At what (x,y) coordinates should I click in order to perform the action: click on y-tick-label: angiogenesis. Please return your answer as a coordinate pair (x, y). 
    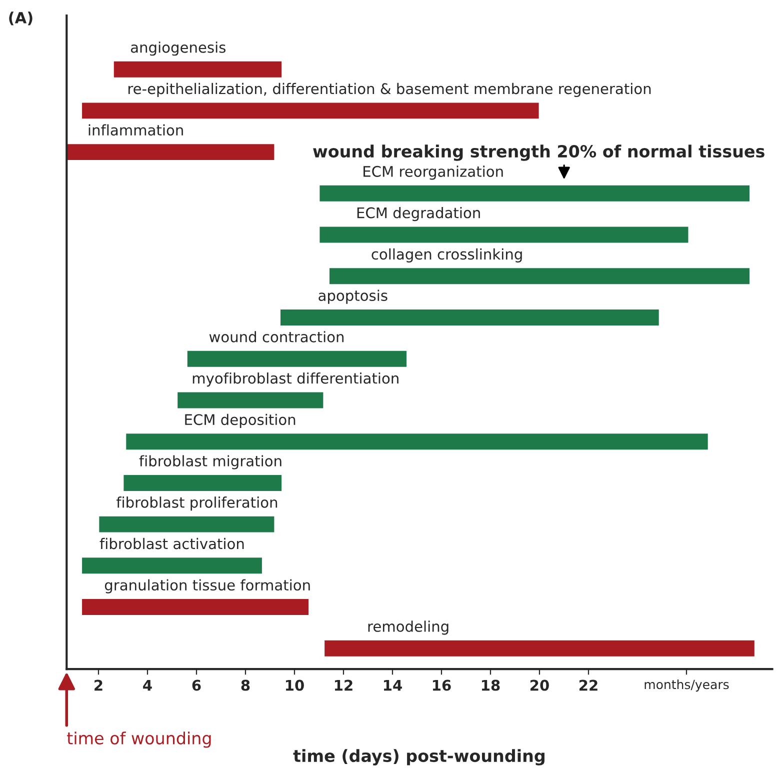
    Looking at the image, I should click on (178, 49).